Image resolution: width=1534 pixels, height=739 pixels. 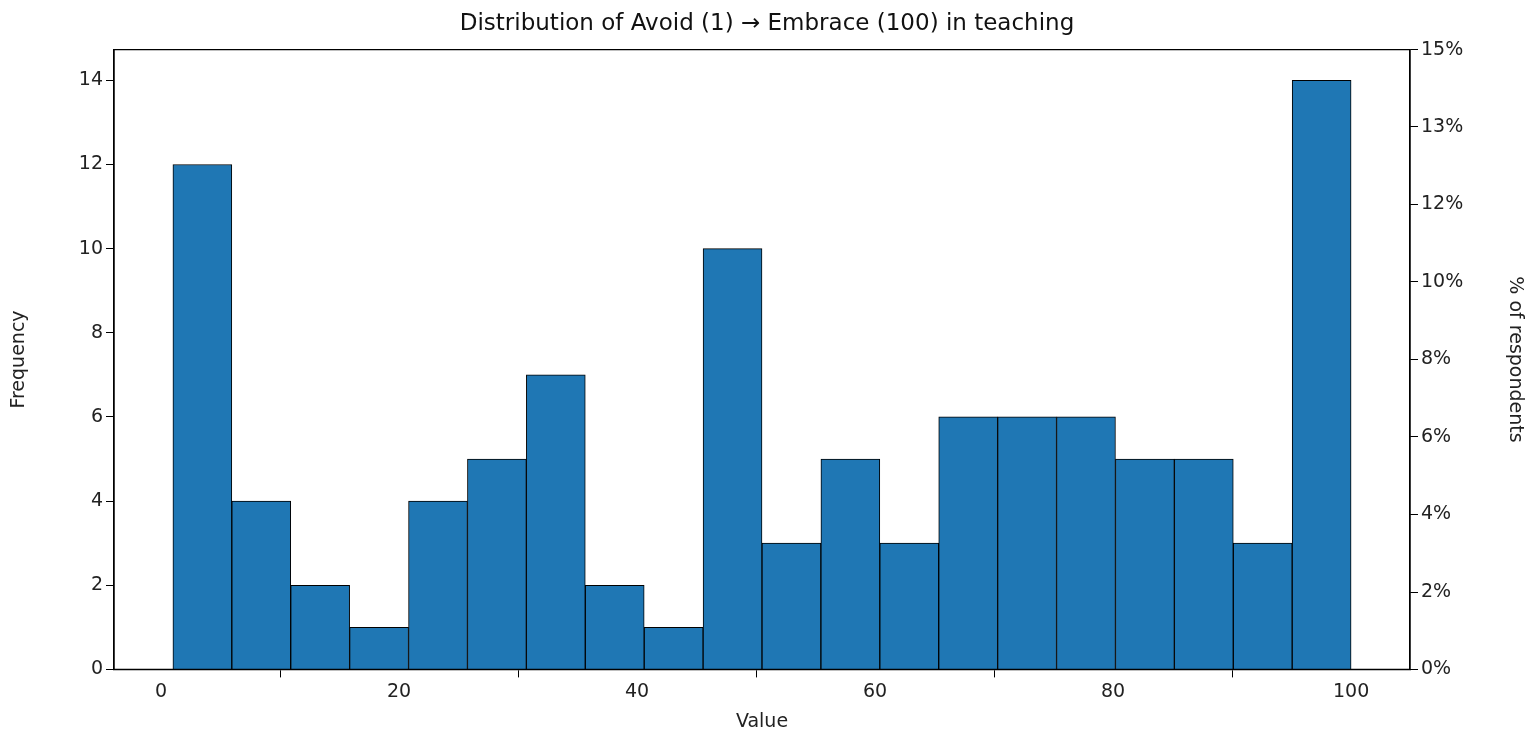 I want to click on y-tick-label: 6, so click(x=96, y=414).